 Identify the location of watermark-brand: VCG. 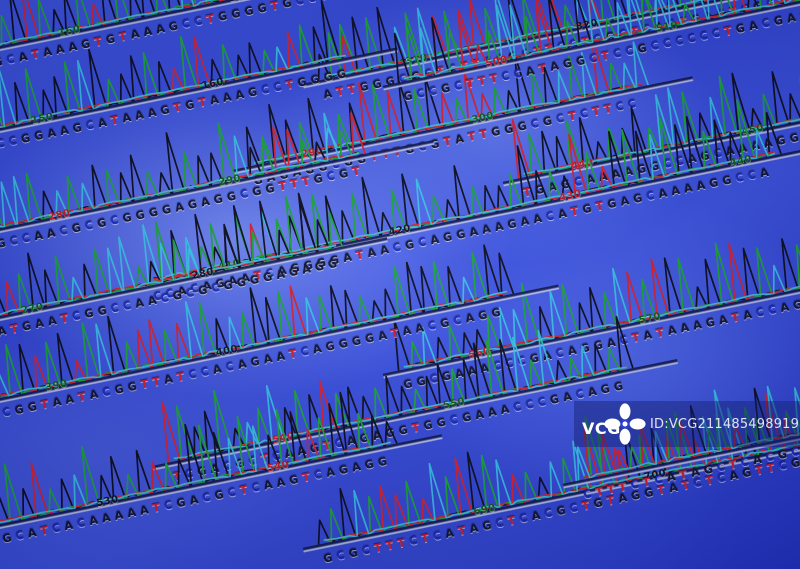
(601, 428).